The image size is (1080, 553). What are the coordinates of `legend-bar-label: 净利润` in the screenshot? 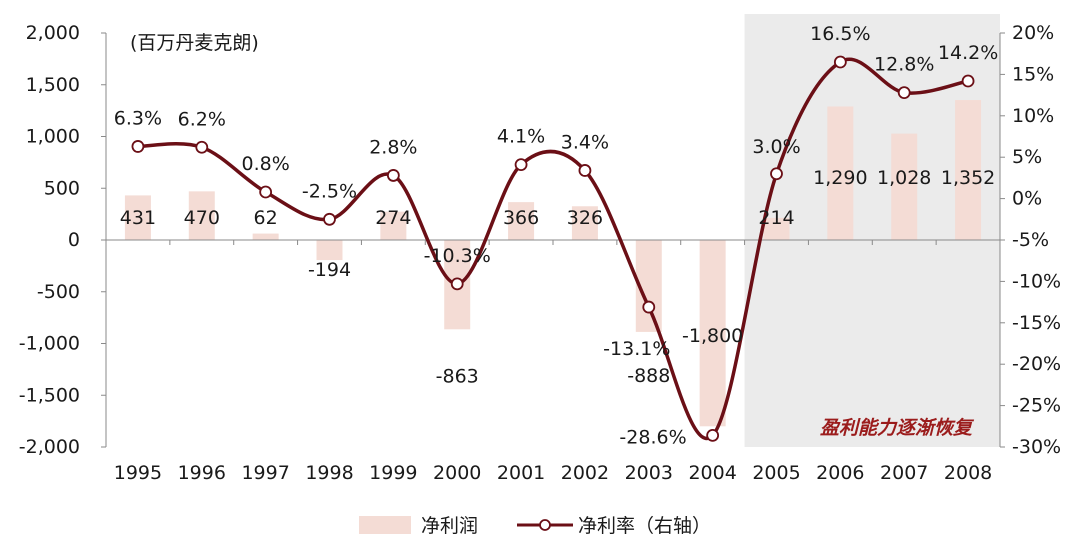 It's located at (449, 526).